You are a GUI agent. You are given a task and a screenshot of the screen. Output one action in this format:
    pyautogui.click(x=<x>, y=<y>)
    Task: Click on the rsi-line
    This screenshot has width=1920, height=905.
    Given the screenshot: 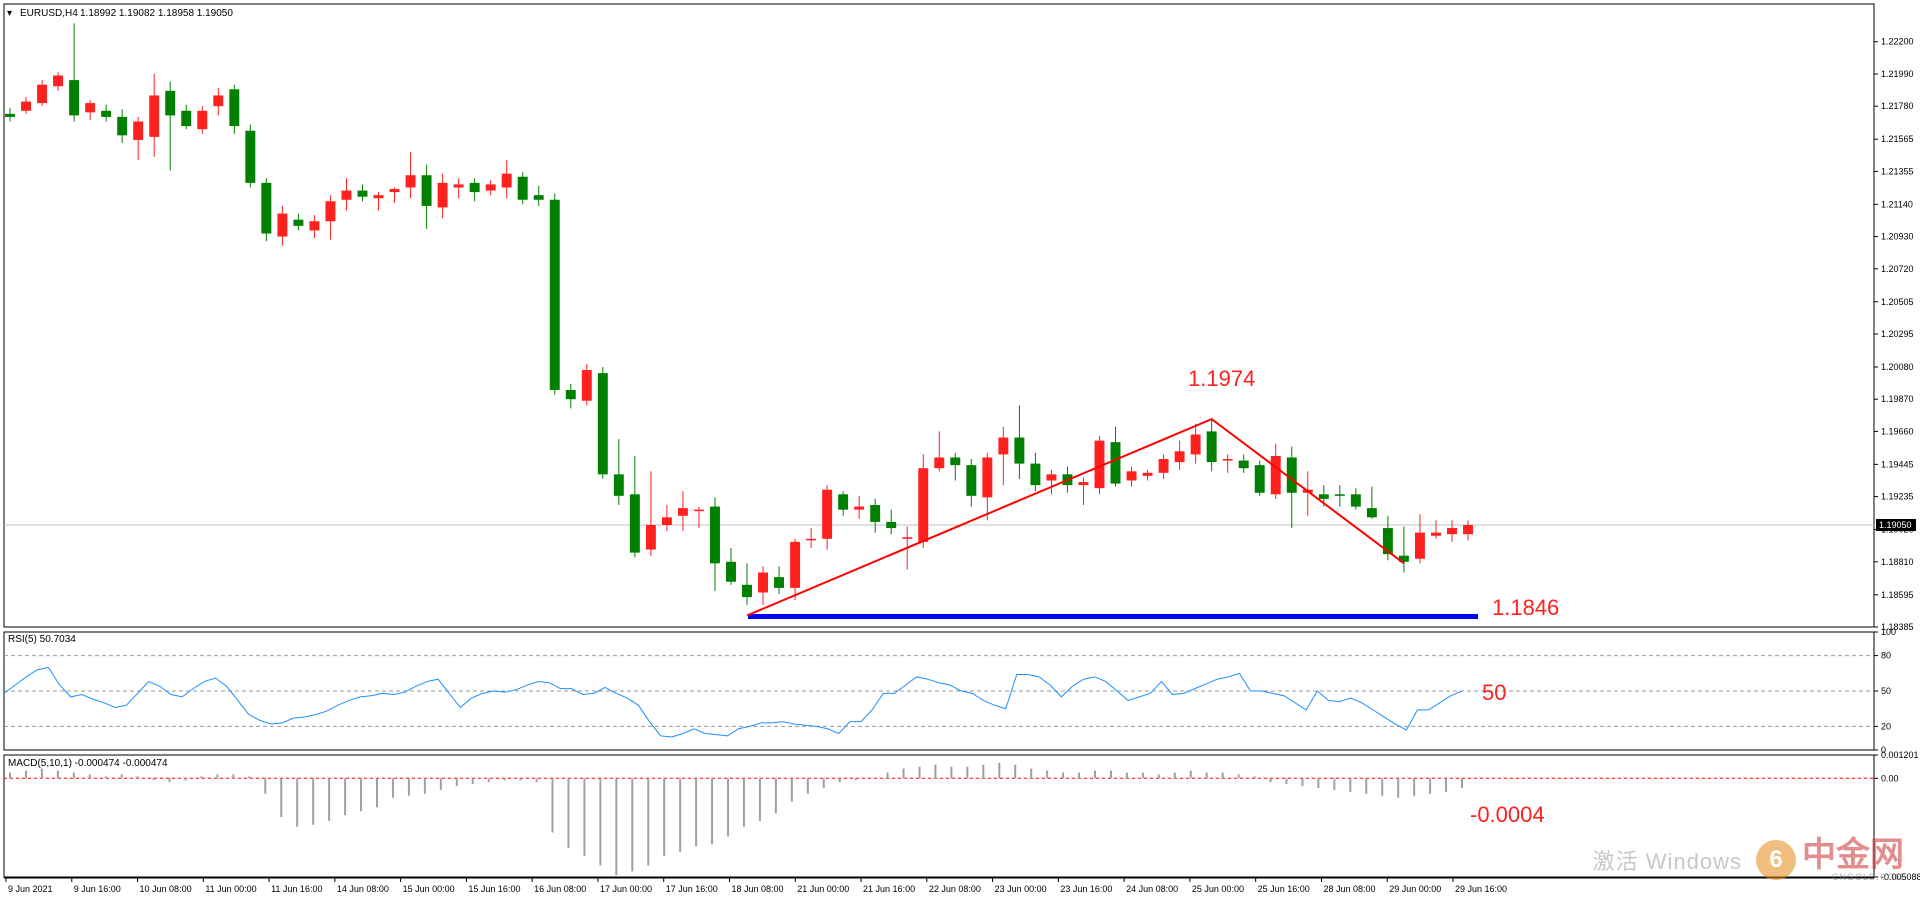 What is the action you would take?
    pyautogui.click(x=733, y=702)
    